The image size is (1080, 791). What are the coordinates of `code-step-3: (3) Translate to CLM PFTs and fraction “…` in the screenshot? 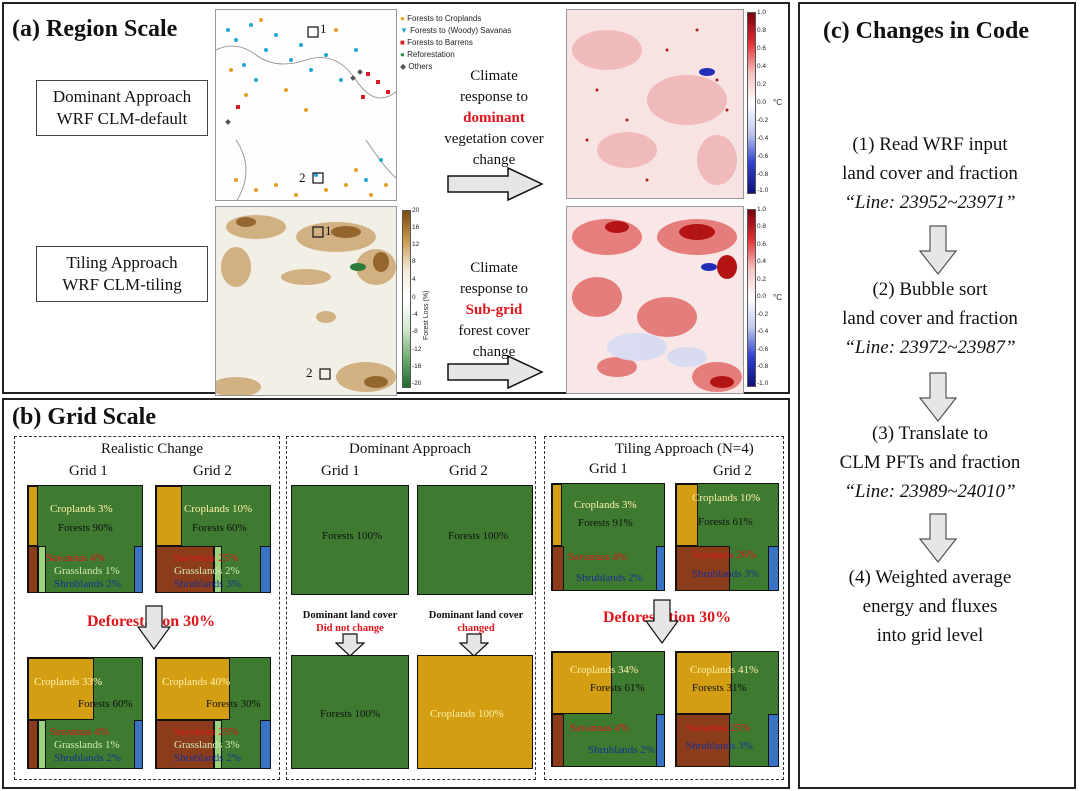 It's located at (930, 462).